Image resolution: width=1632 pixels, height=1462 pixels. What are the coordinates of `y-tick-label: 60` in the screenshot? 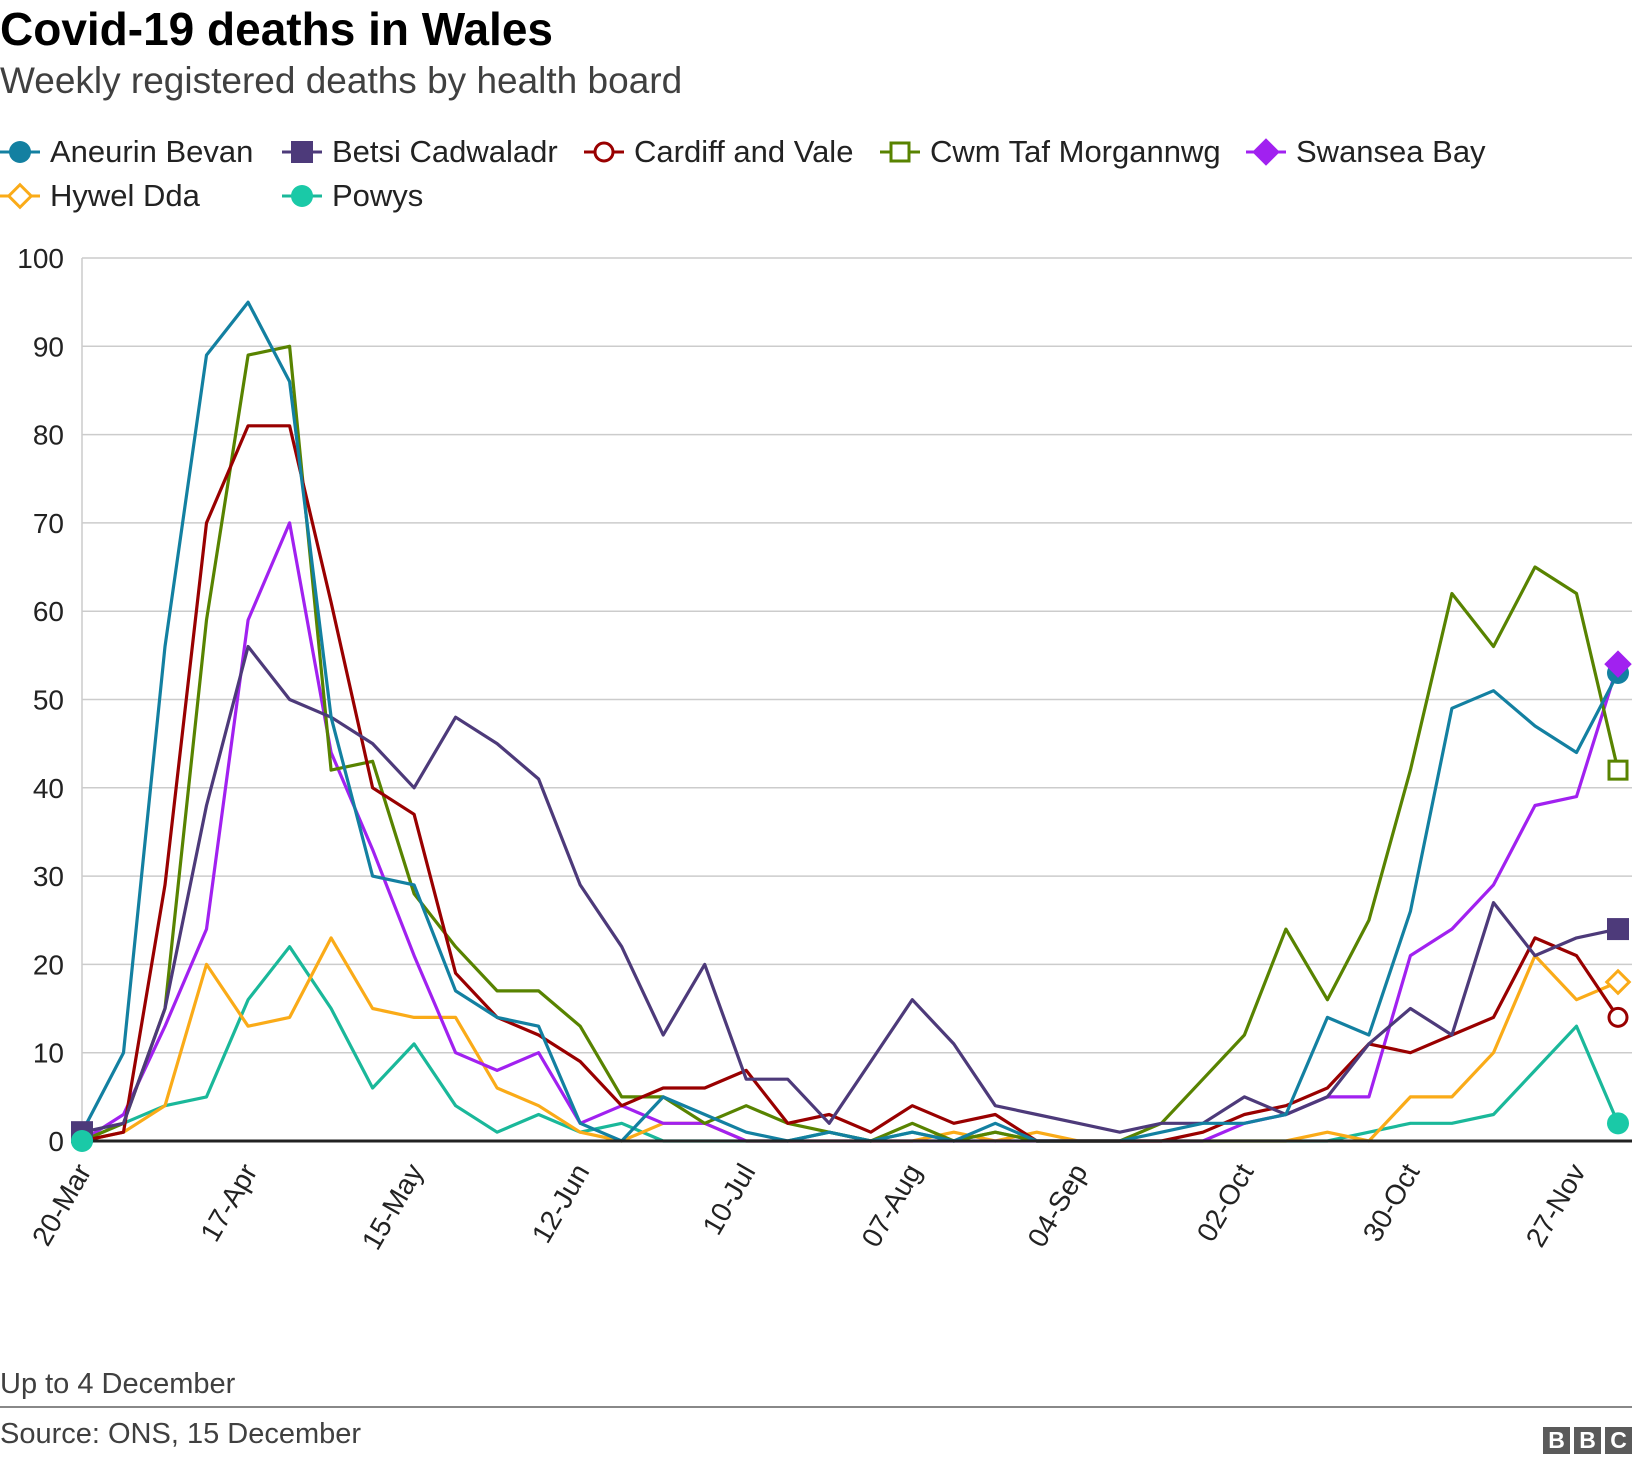 It's located at (48, 611).